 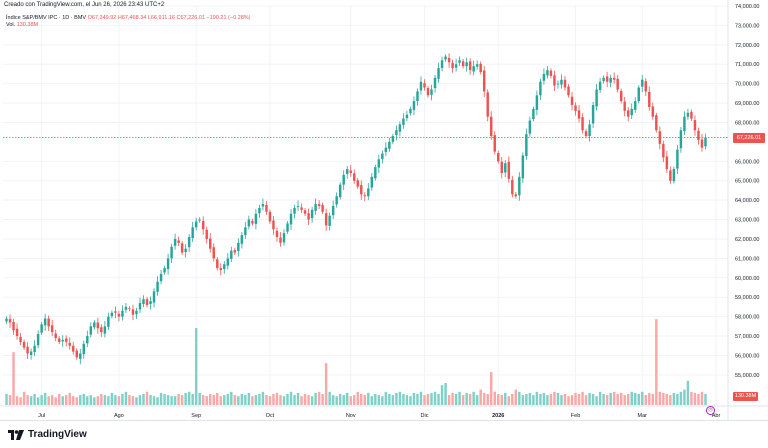 I want to click on tradingview-logo: TradingView, so click(x=47, y=434).